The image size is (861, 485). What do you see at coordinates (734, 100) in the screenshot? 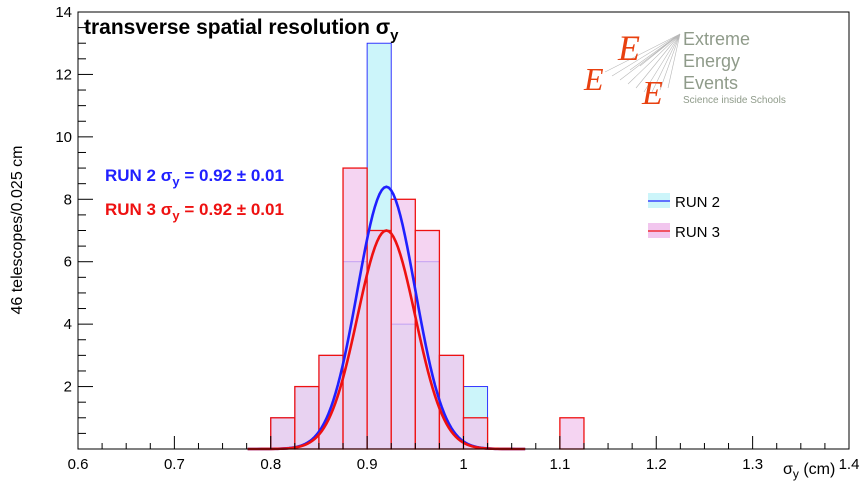
I see `logo-subtitle: Science inside Schools` at bounding box center [734, 100].